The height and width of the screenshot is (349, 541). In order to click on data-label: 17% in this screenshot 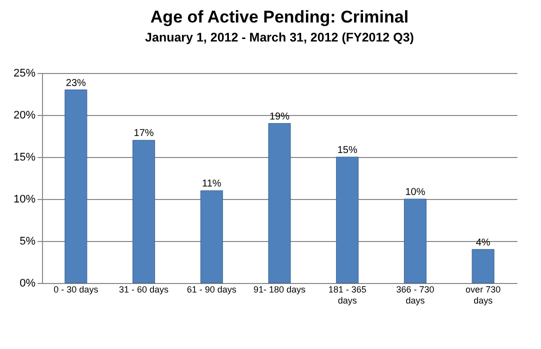, I will do `click(144, 134)`.